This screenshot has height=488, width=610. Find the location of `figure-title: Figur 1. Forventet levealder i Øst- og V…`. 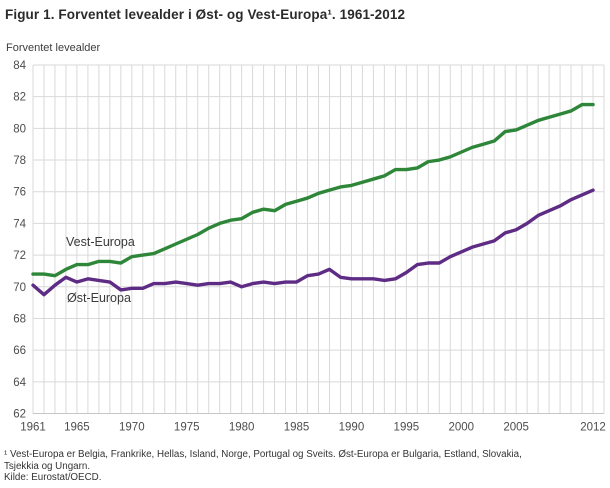

figure-title: Figur 1. Forventet levealder i Øst- og V… is located at coordinates (205, 14).